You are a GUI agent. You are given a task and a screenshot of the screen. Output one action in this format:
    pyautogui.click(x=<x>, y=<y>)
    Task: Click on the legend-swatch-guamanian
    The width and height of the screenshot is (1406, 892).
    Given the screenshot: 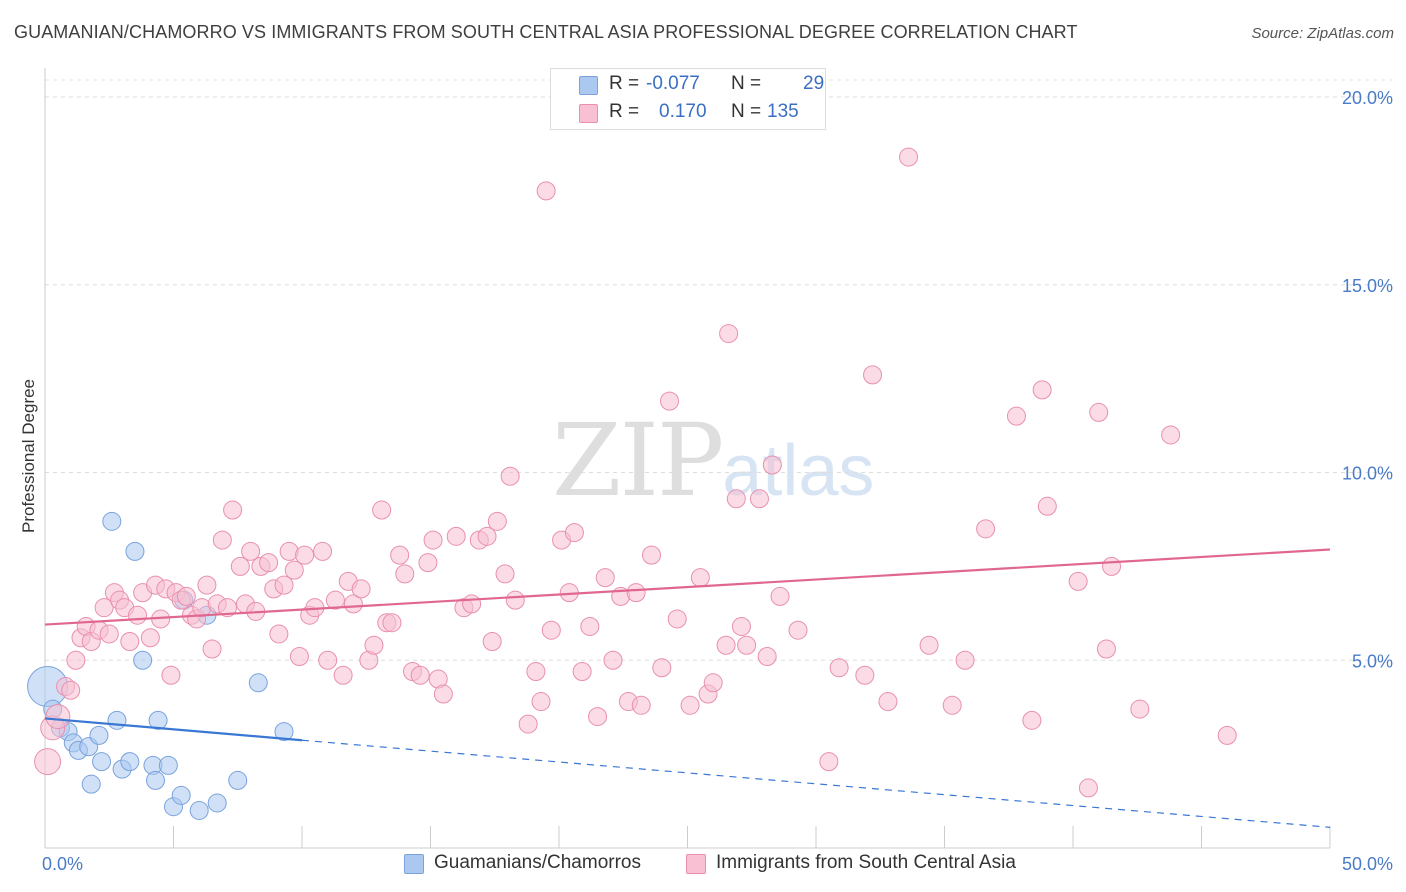 What is the action you would take?
    pyautogui.click(x=588, y=85)
    